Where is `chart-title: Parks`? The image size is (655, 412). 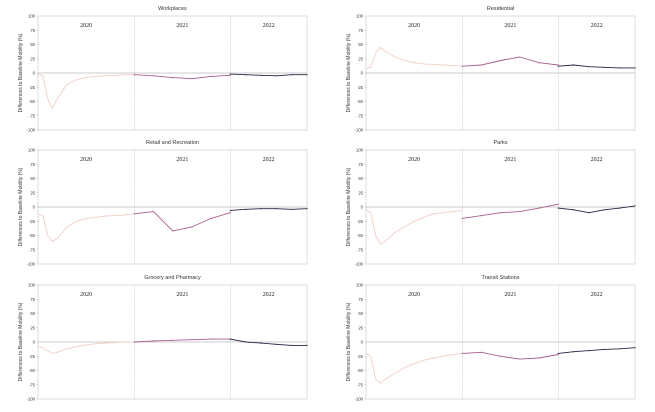
chart-title: Parks is located at coordinates (500, 143).